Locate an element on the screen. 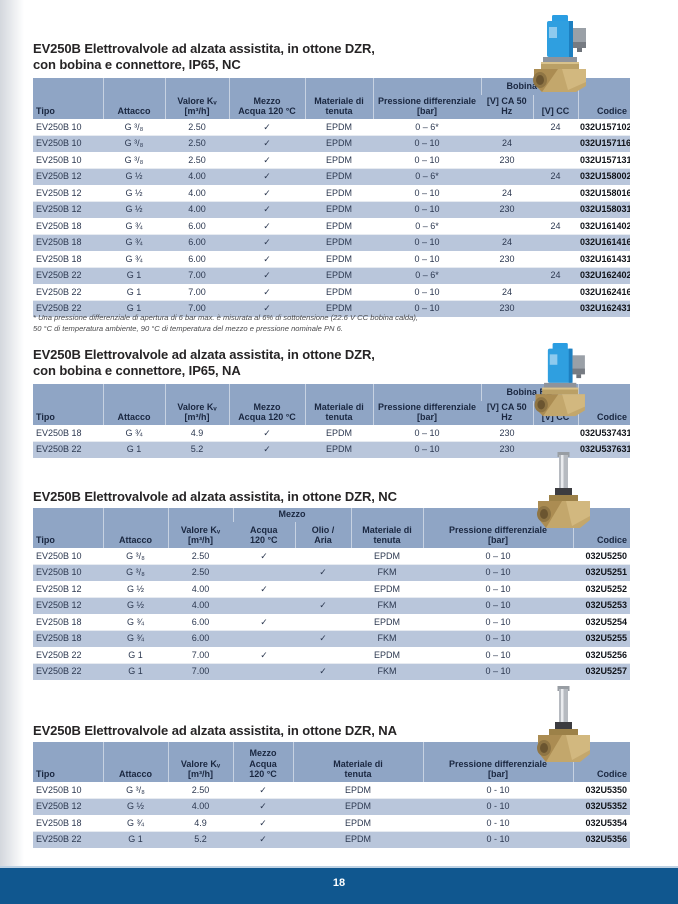 The image size is (678, 904). table-cell: 032U5356 is located at coordinates (606, 839).